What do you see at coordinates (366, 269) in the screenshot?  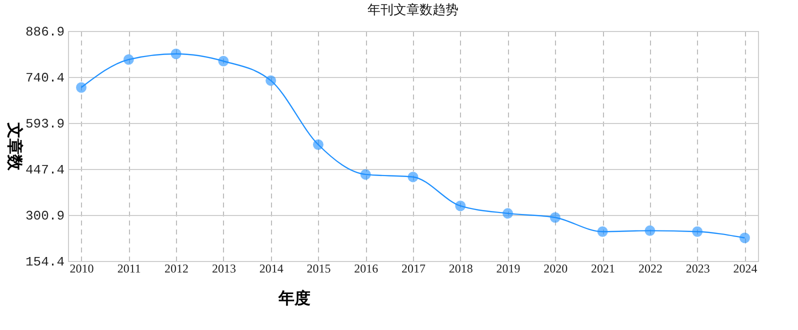 I see `x-tick-label: 2016` at bounding box center [366, 269].